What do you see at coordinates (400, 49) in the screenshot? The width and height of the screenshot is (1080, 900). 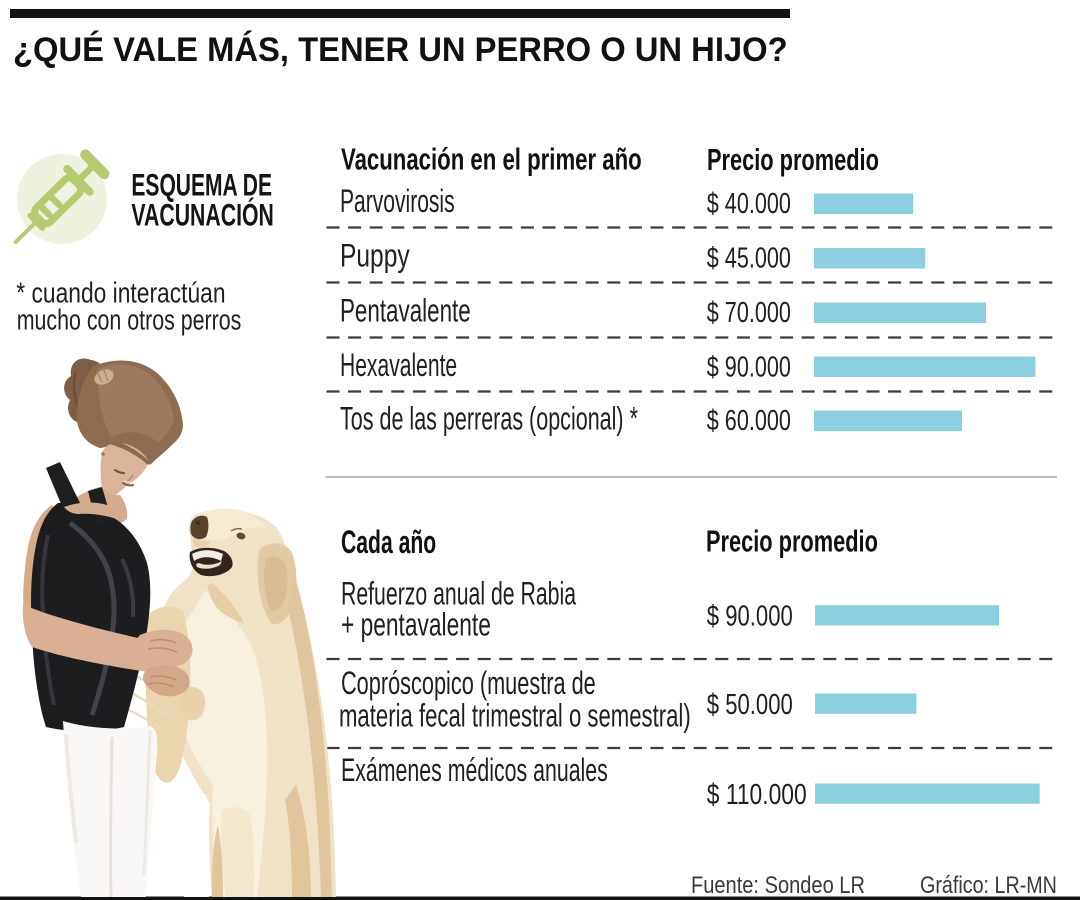 I see `svg-text:¿QUÉ VALE MÁS, TENER UN PERRO: ¿QUÉ VALE MÁS, TENER UN PERRO O UN HIJO?` at bounding box center [400, 49].